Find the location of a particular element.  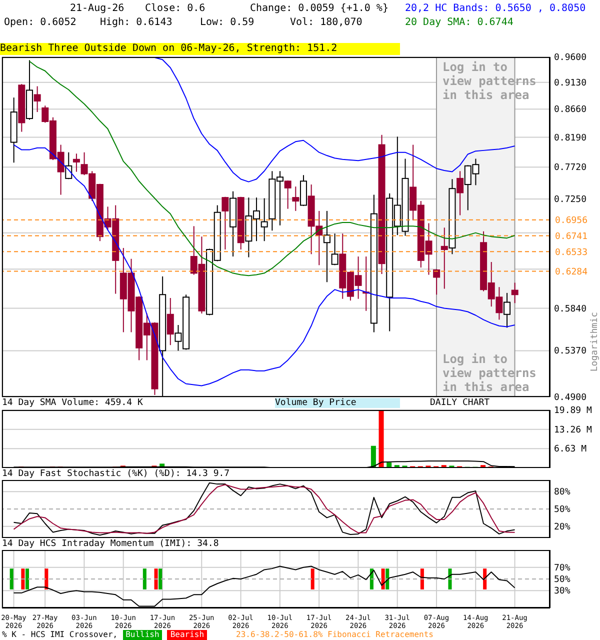

chart-title: 14 Day Fast Stochastic (%K) (%D): 14.3 9.7 is located at coordinates (116, 474).